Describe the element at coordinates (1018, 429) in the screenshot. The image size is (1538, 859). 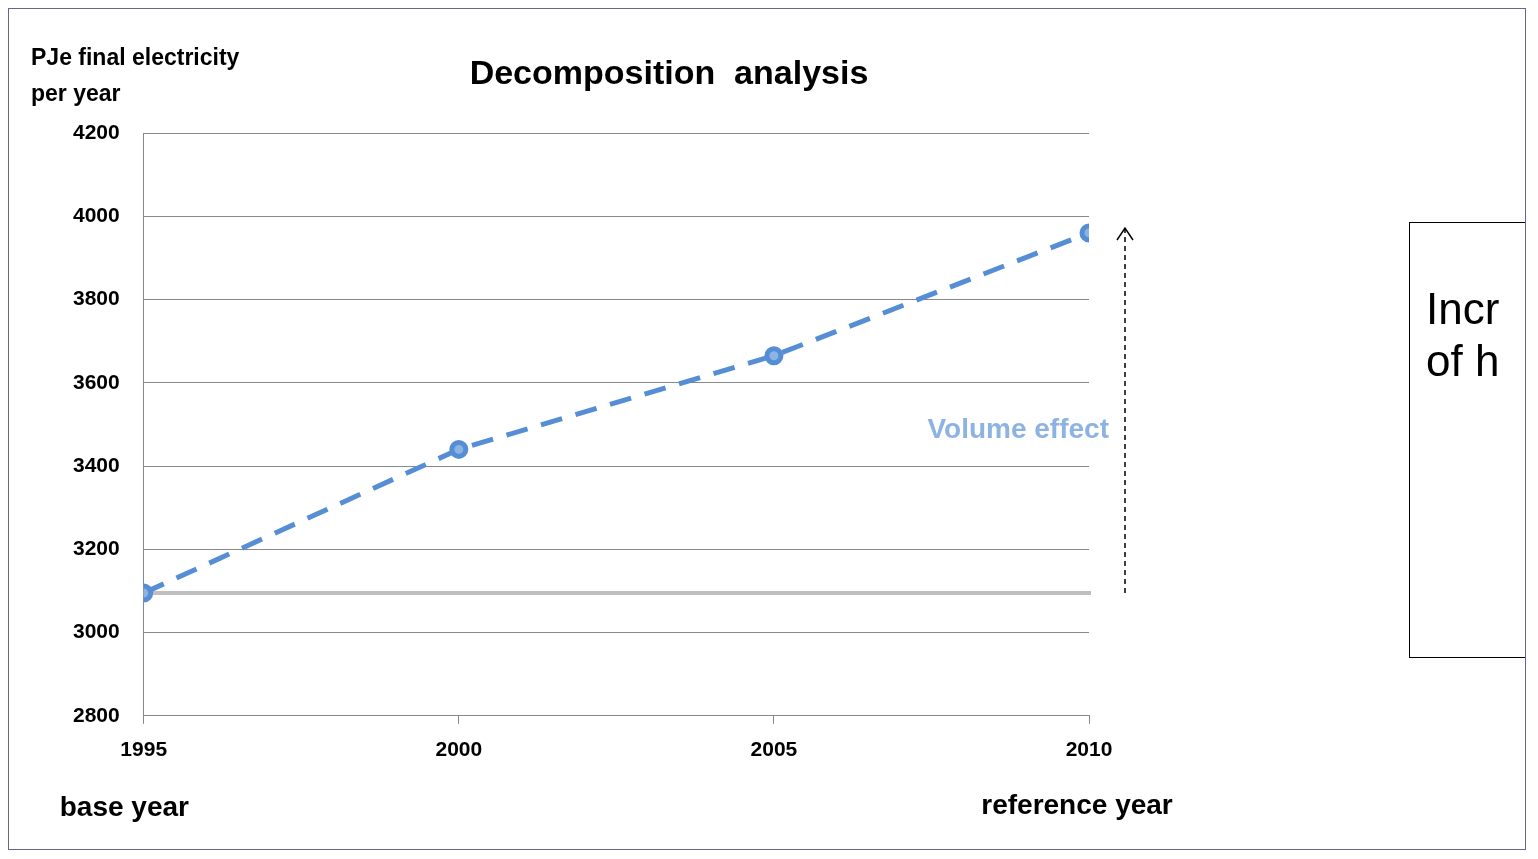
I see `annotation: Volume effect` at that location.